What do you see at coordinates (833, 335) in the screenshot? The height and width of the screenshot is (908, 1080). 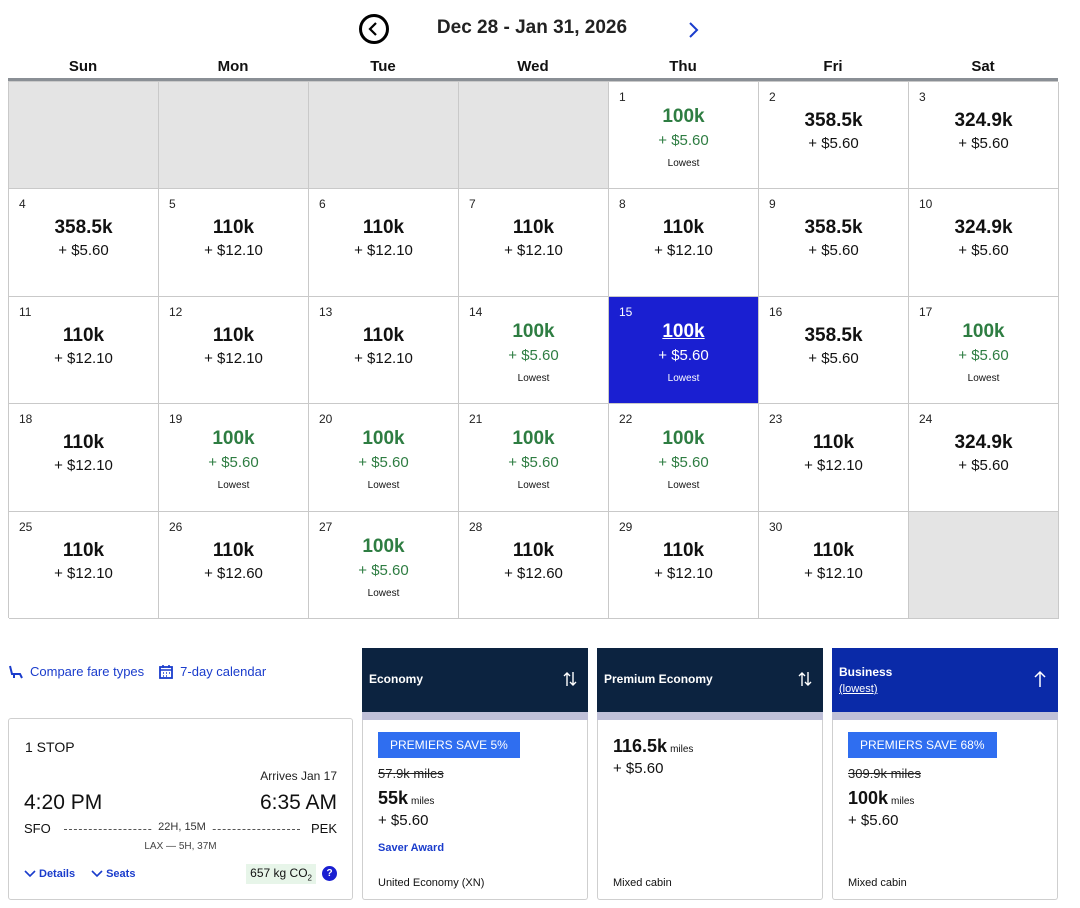 I see `day-miles: 358.5k` at bounding box center [833, 335].